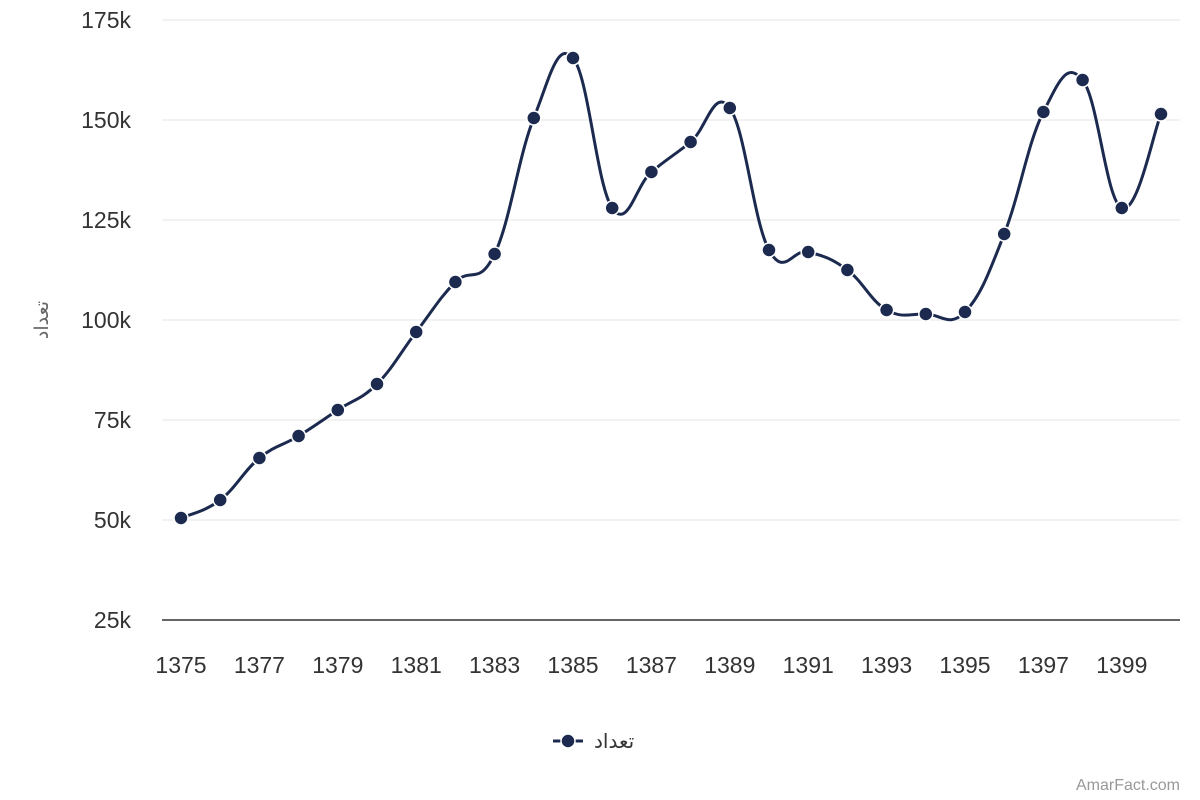 This screenshot has height=800, width=1200. I want to click on x-tick-label: 1389, so click(729, 665).